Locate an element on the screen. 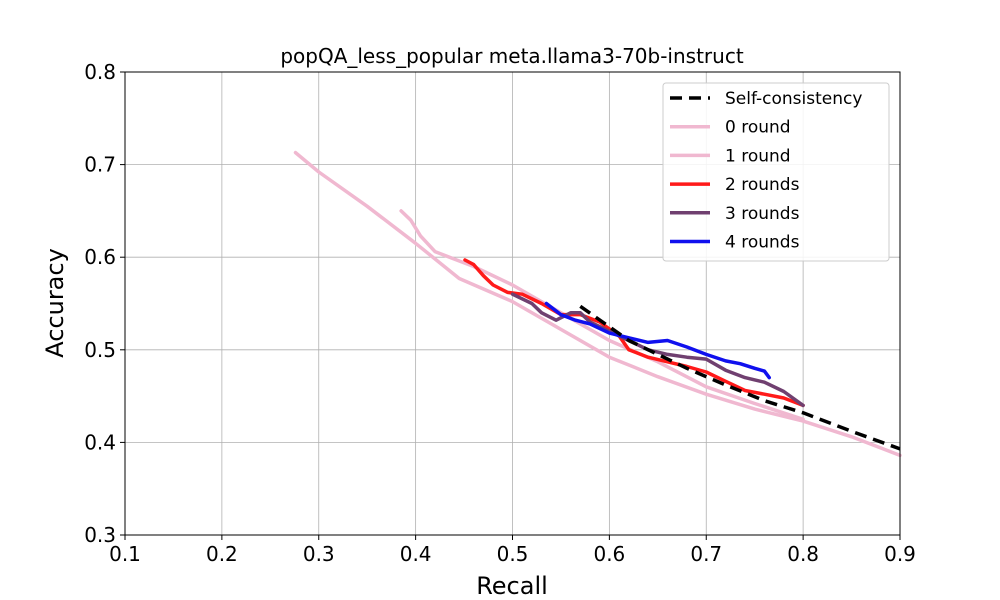 The image size is (1000, 600). legend-entry-label: 1 round is located at coordinates (758, 156).